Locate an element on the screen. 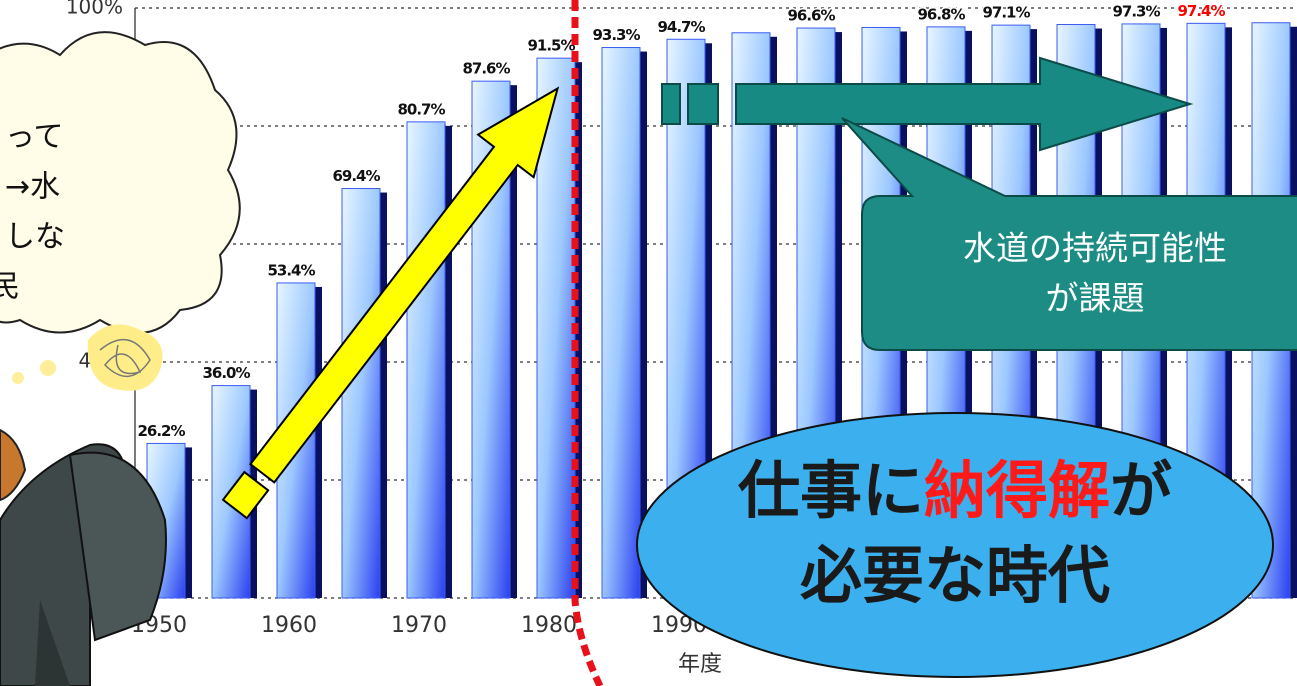 The height and width of the screenshot is (686, 1297). message-part: が is located at coordinates (1141, 490).